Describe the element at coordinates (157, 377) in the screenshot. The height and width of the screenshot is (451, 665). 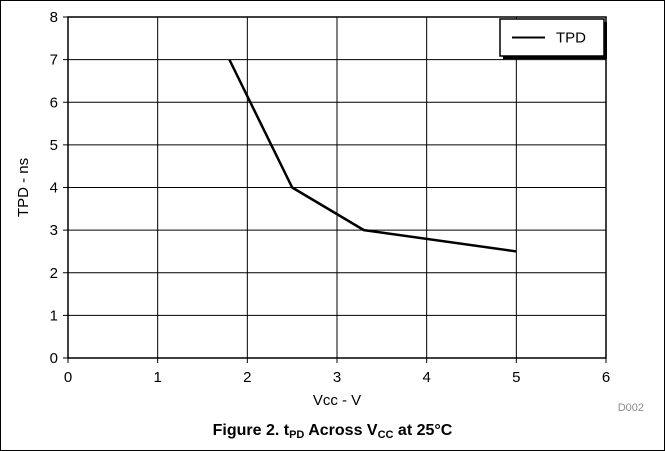
I see `x-tick-label: 1` at that location.